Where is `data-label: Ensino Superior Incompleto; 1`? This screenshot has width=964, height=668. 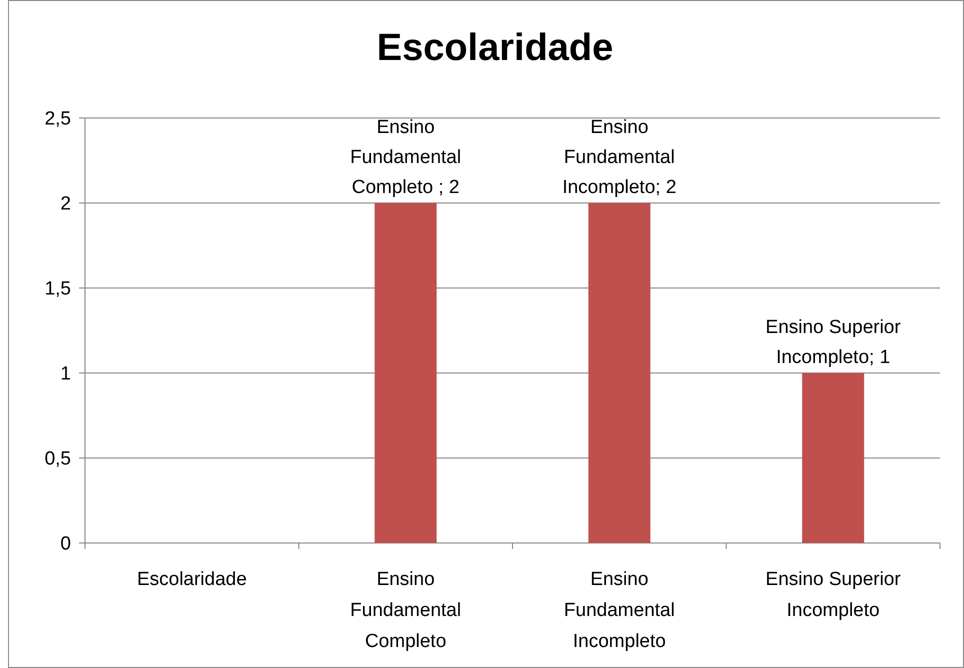 data-label: Ensino Superior Incompleto; 1 is located at coordinates (834, 342).